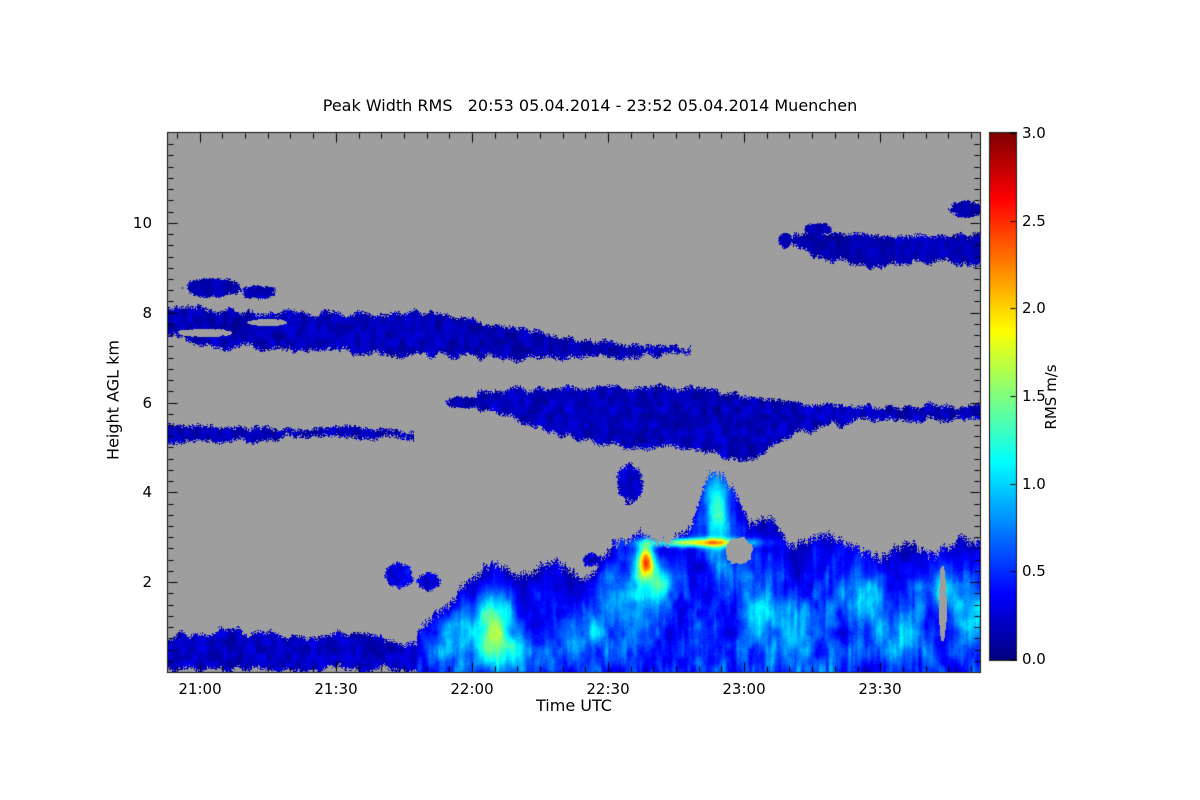 Image resolution: width=1200 pixels, height=800 pixels. Describe the element at coordinates (1034, 659) in the screenshot. I see `colorbar-tick-label: 0.0` at that location.